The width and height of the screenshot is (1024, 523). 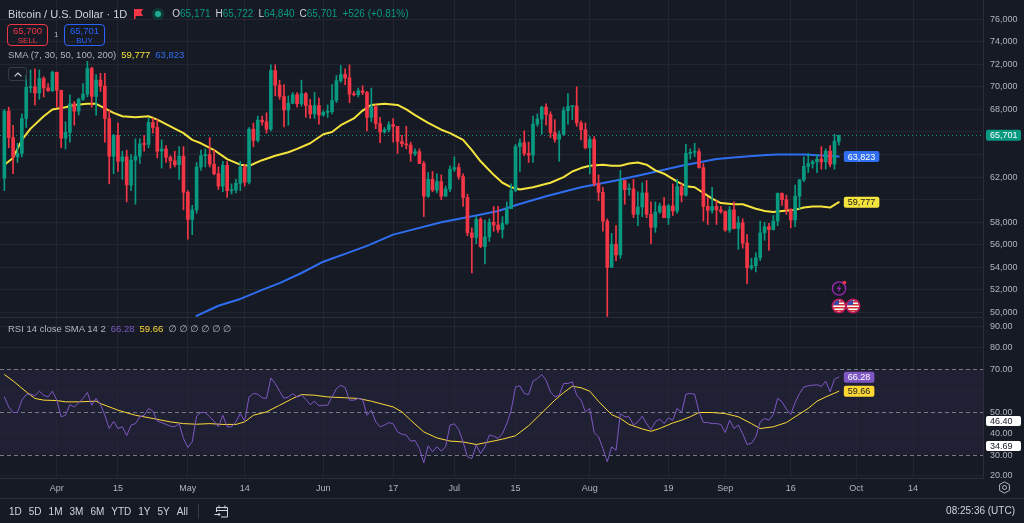 I want to click on y-tick-label: 50,000, so click(x=1004, y=311).